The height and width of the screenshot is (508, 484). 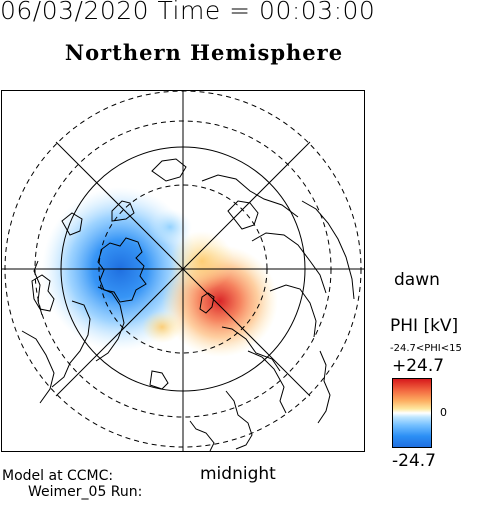 I want to click on colorbar-max-label: +24.7, so click(x=418, y=366).